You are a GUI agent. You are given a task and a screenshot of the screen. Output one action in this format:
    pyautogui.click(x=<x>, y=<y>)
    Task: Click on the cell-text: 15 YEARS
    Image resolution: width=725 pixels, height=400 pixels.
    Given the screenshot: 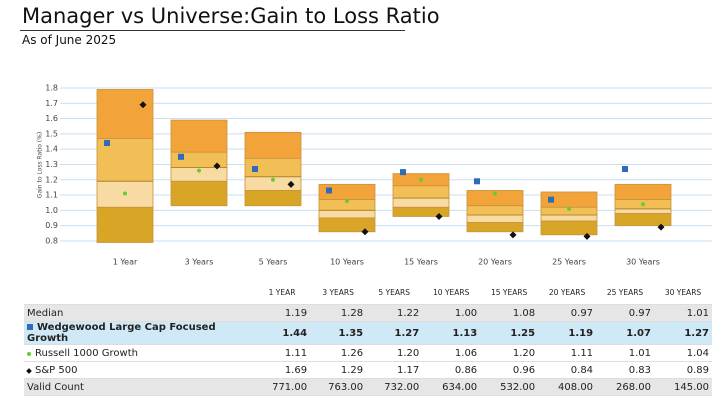 What is the action you would take?
    pyautogui.click(x=509, y=292)
    